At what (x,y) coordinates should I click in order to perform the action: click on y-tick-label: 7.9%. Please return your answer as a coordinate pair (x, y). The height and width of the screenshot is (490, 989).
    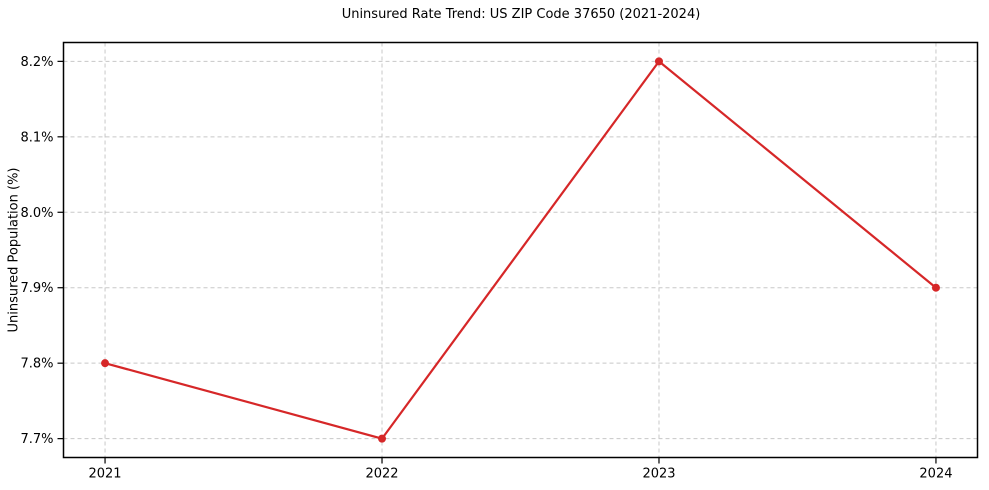
    Looking at the image, I should click on (36, 288).